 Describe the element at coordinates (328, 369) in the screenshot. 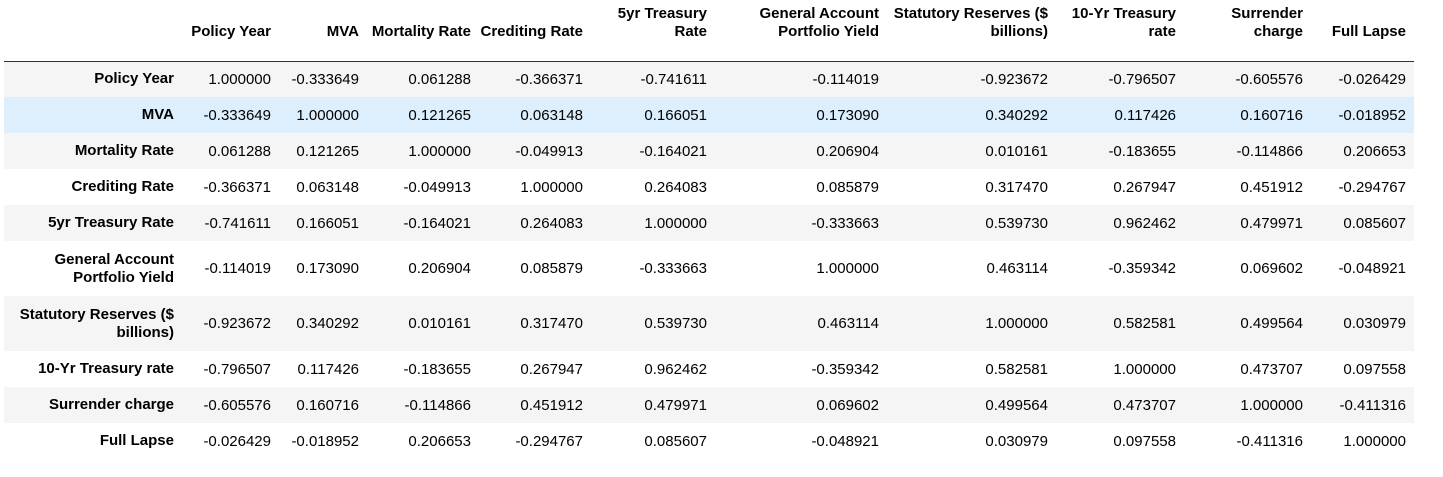

I see `table-cell: 0.117426` at that location.